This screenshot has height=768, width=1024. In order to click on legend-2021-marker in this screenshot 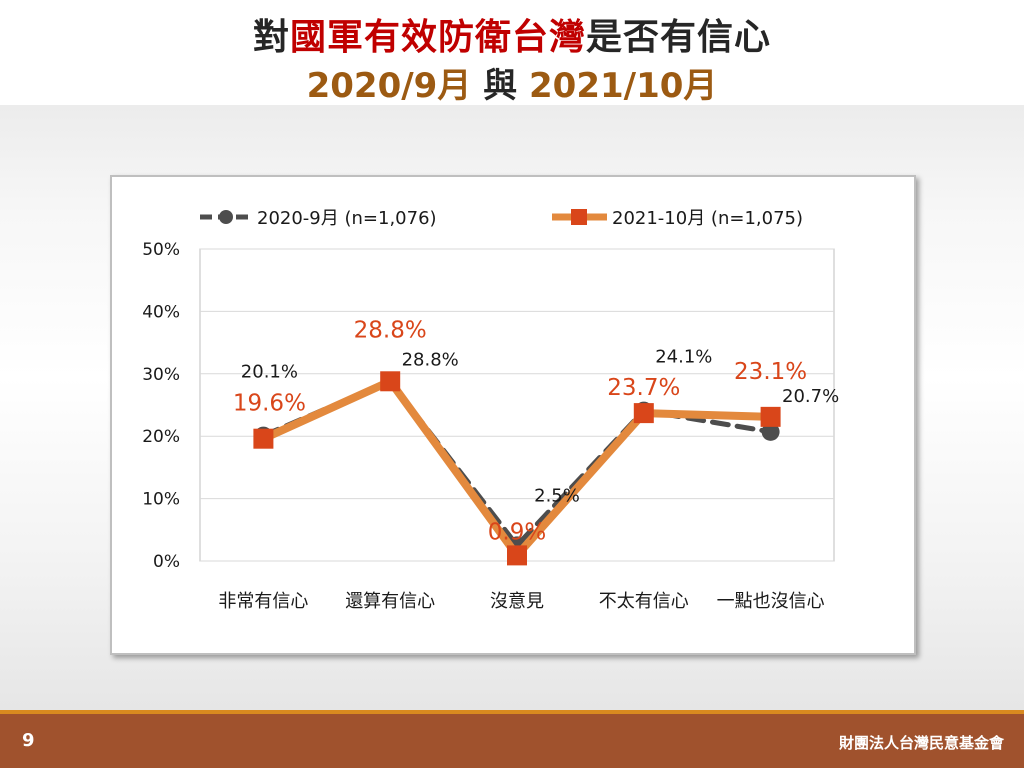, I will do `click(579, 217)`.